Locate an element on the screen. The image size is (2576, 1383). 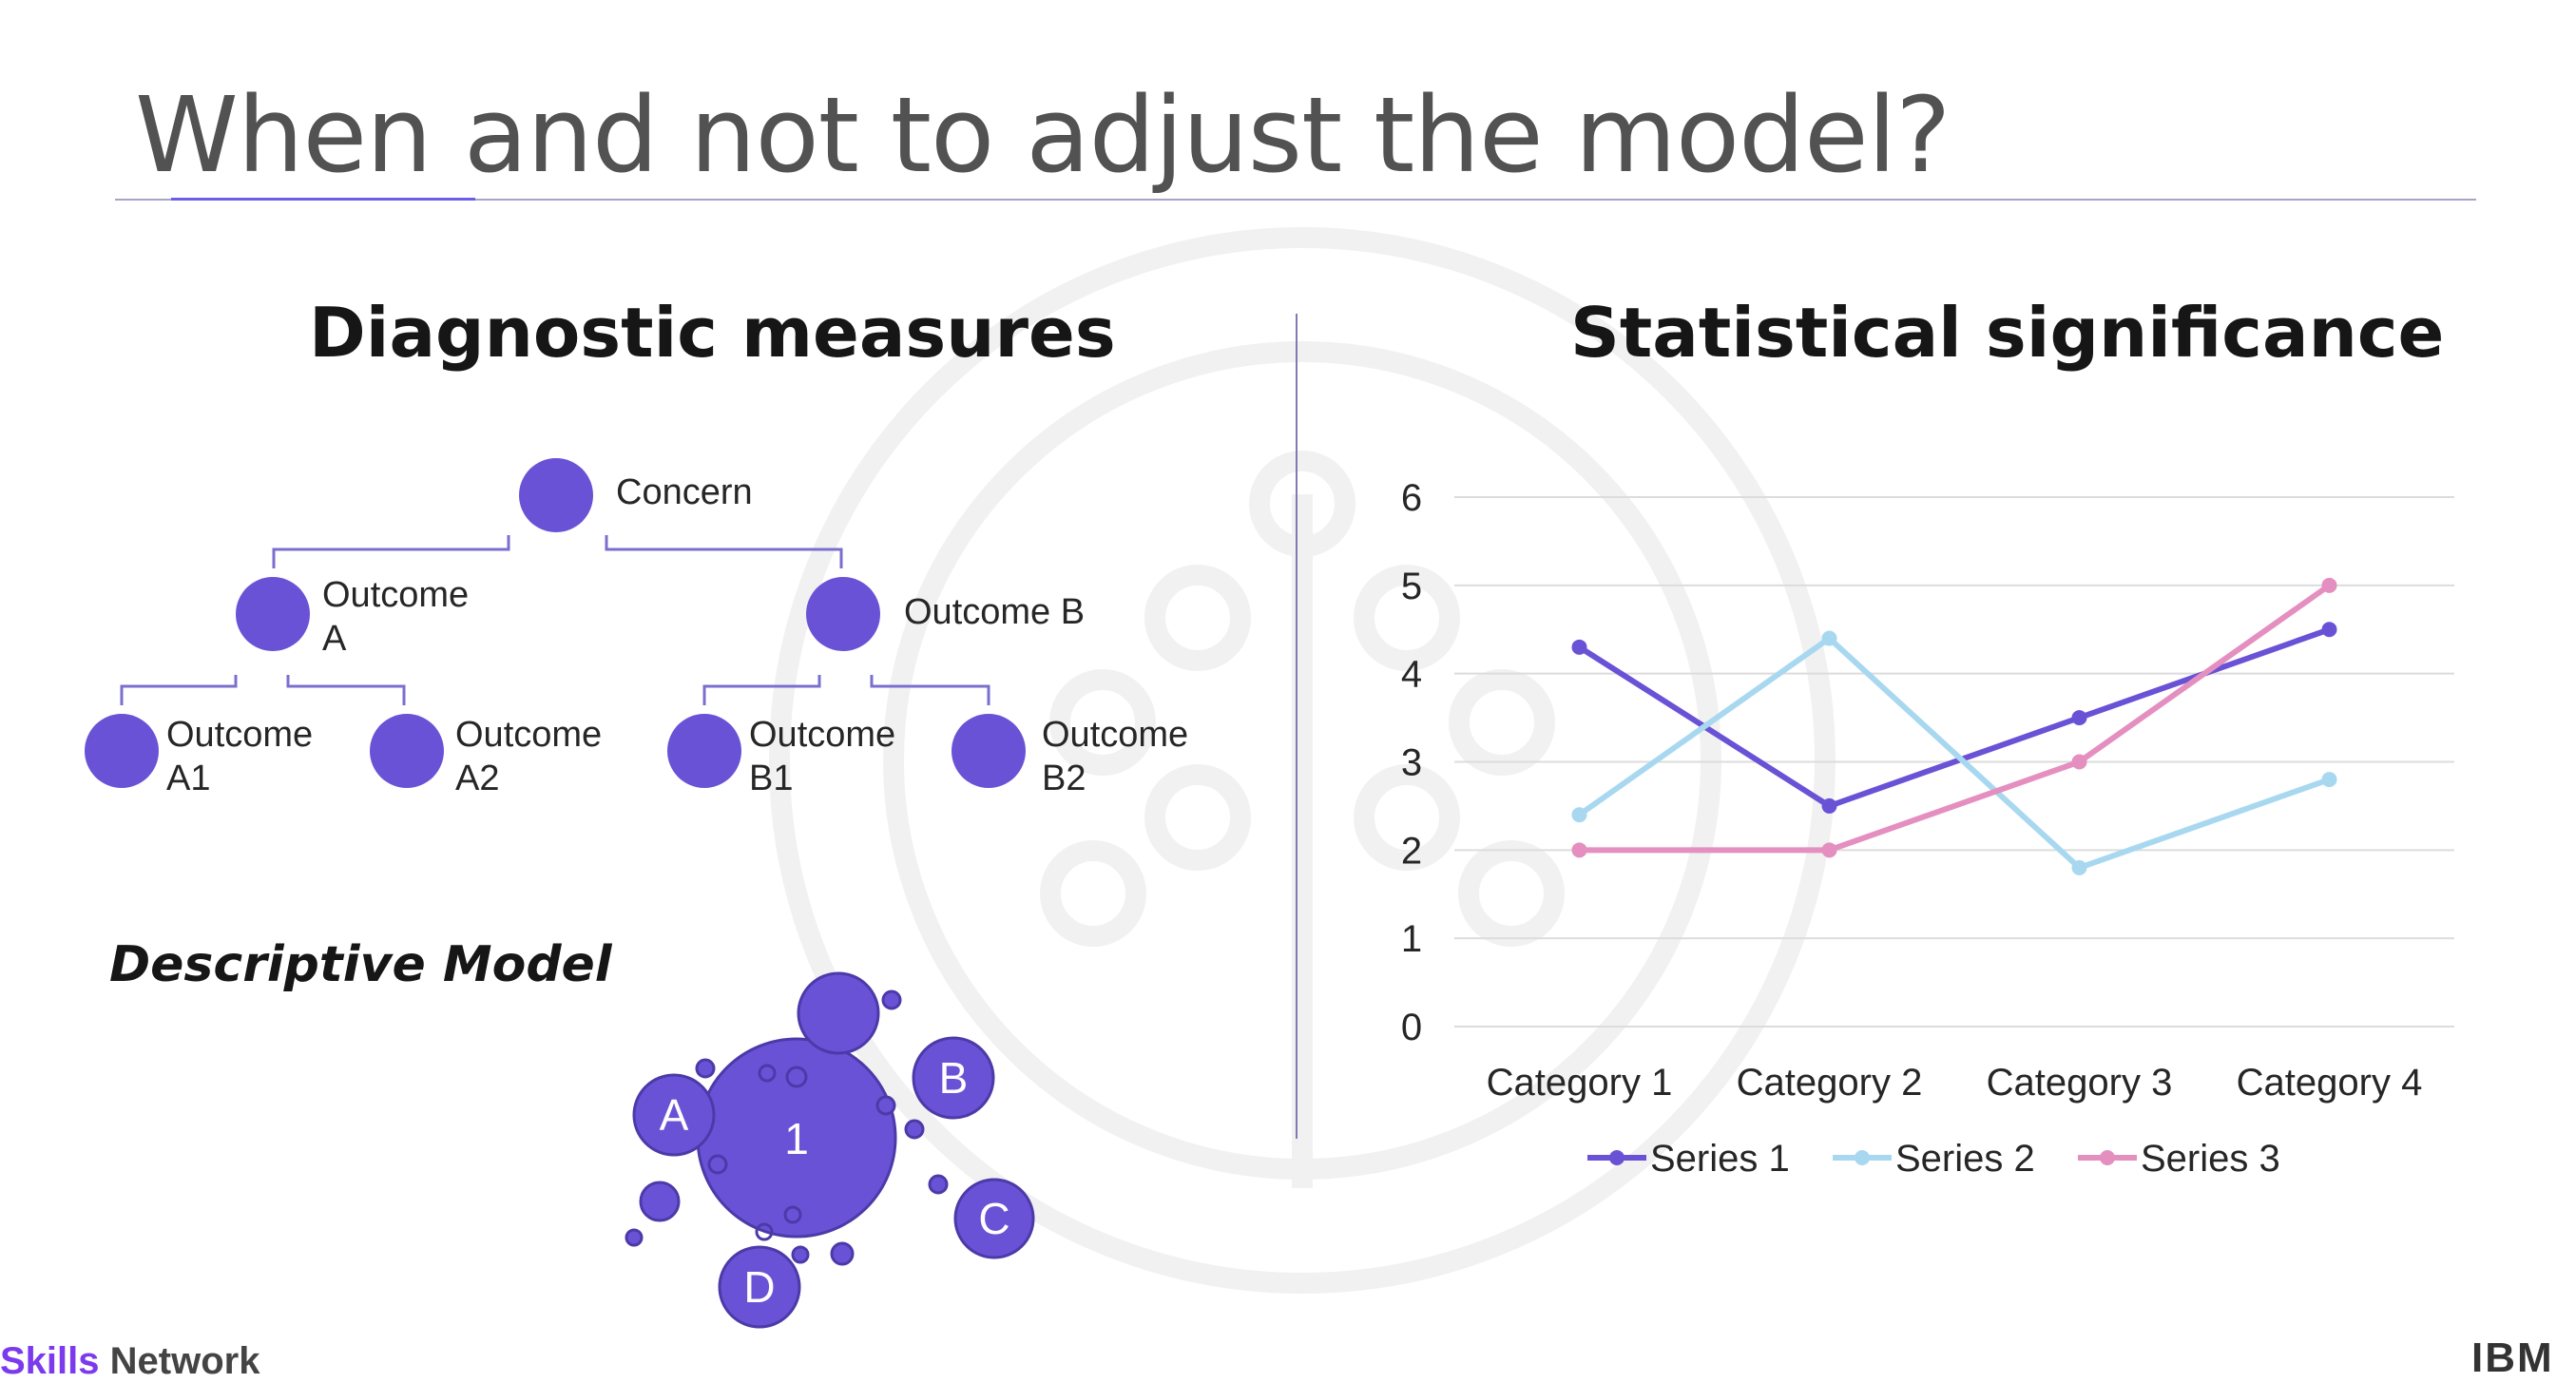
chart-x-ticks: Category 1 Category 2 Category 3 Category 4 is located at coordinates (1955, 1083).